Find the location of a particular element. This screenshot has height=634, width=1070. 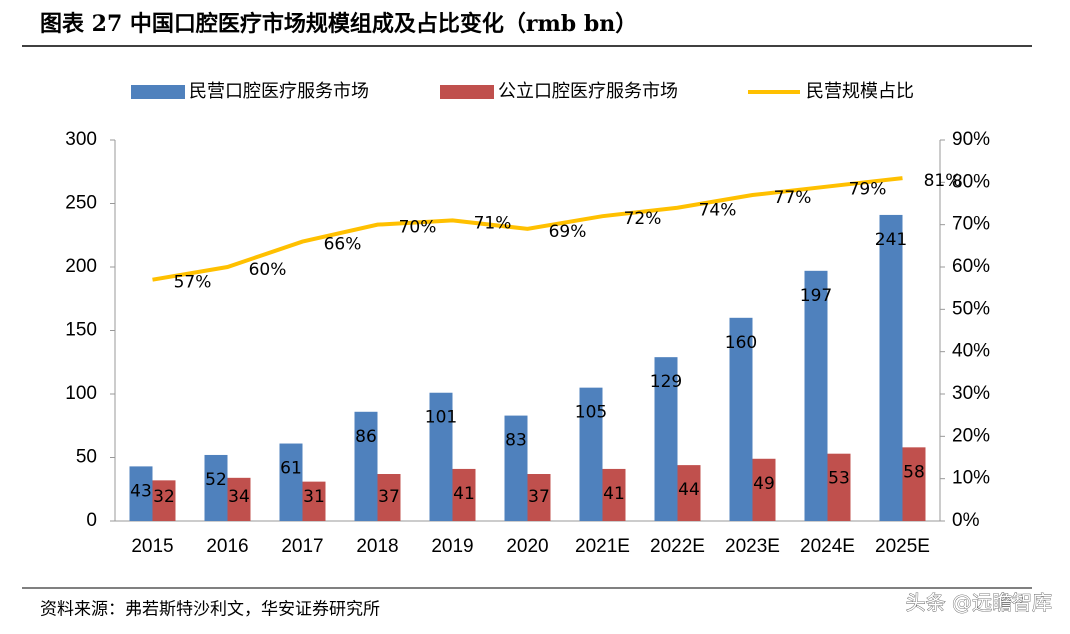

x-tick-label: 2016 is located at coordinates (227, 546).